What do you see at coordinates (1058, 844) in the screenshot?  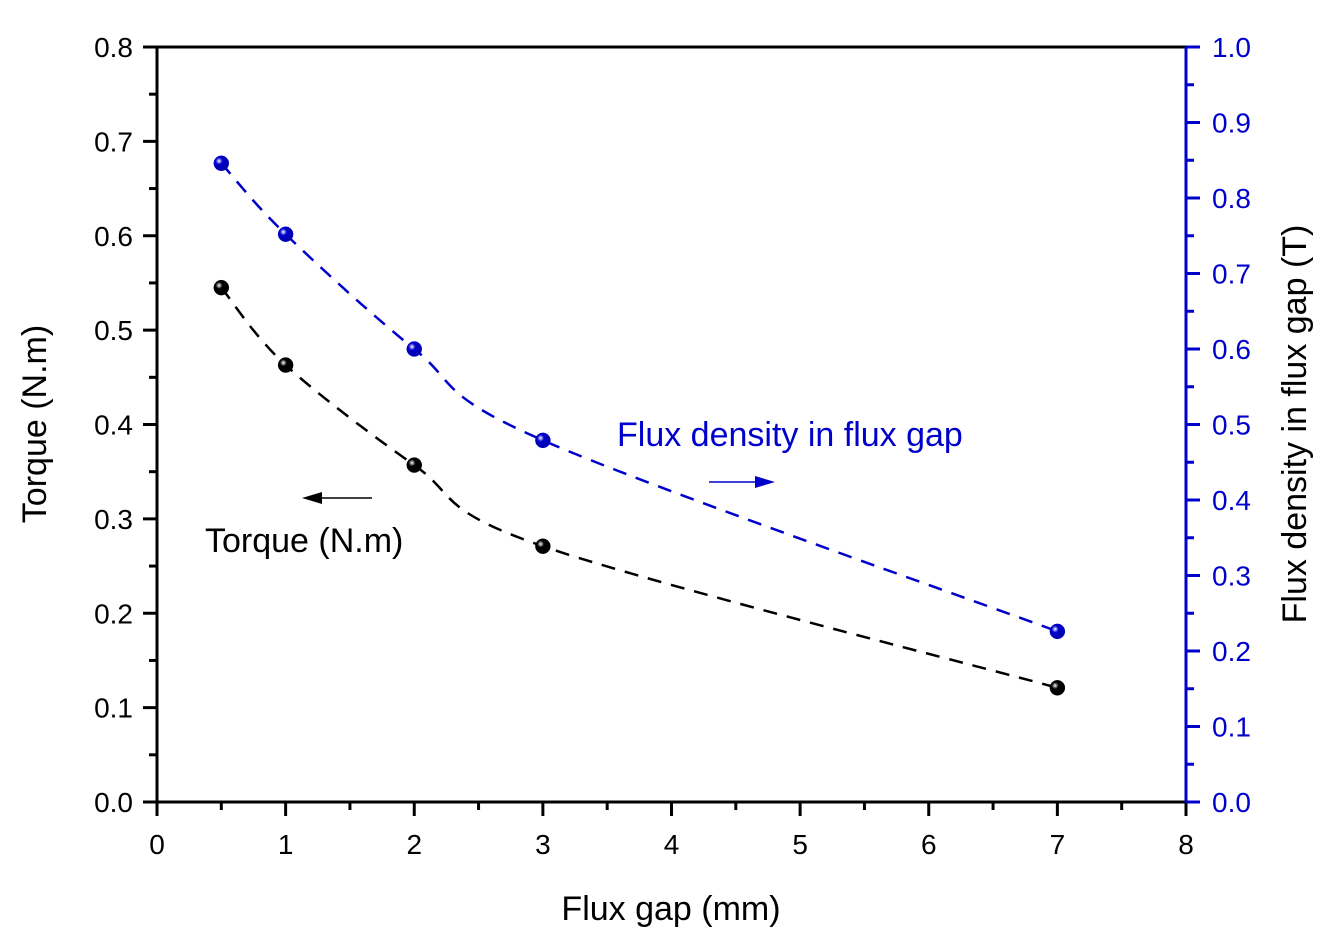 I see `x-tick-label: 7` at bounding box center [1058, 844].